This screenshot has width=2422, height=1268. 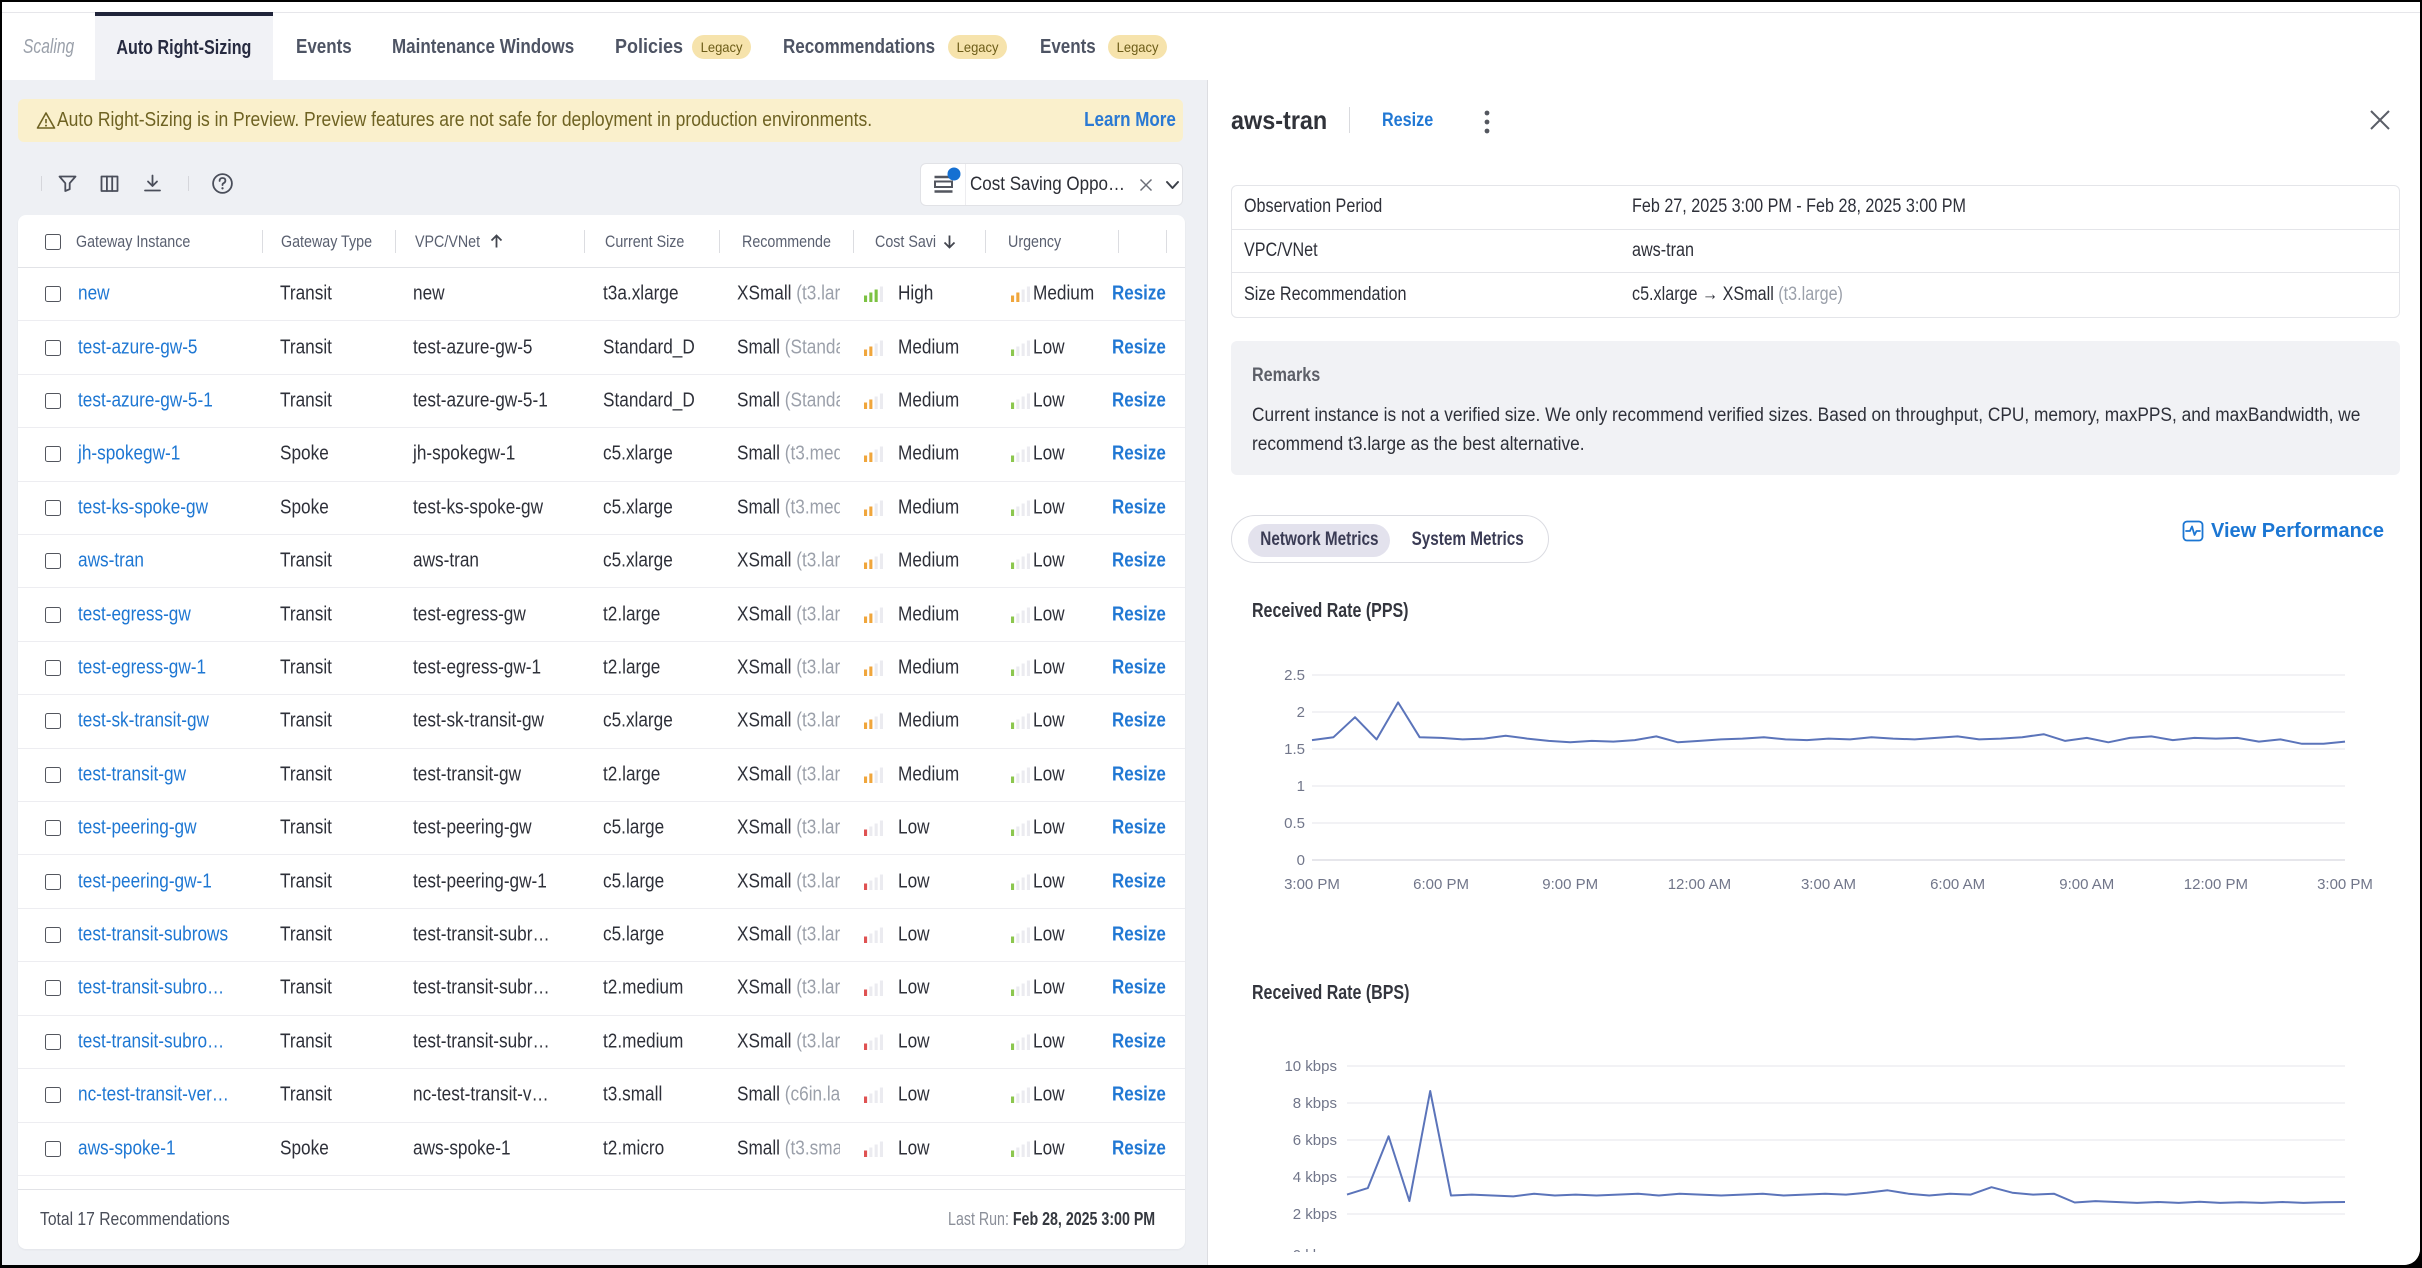 What do you see at coordinates (1315, 1214) in the screenshot?
I see `svg-text: 2 kbps` at bounding box center [1315, 1214].